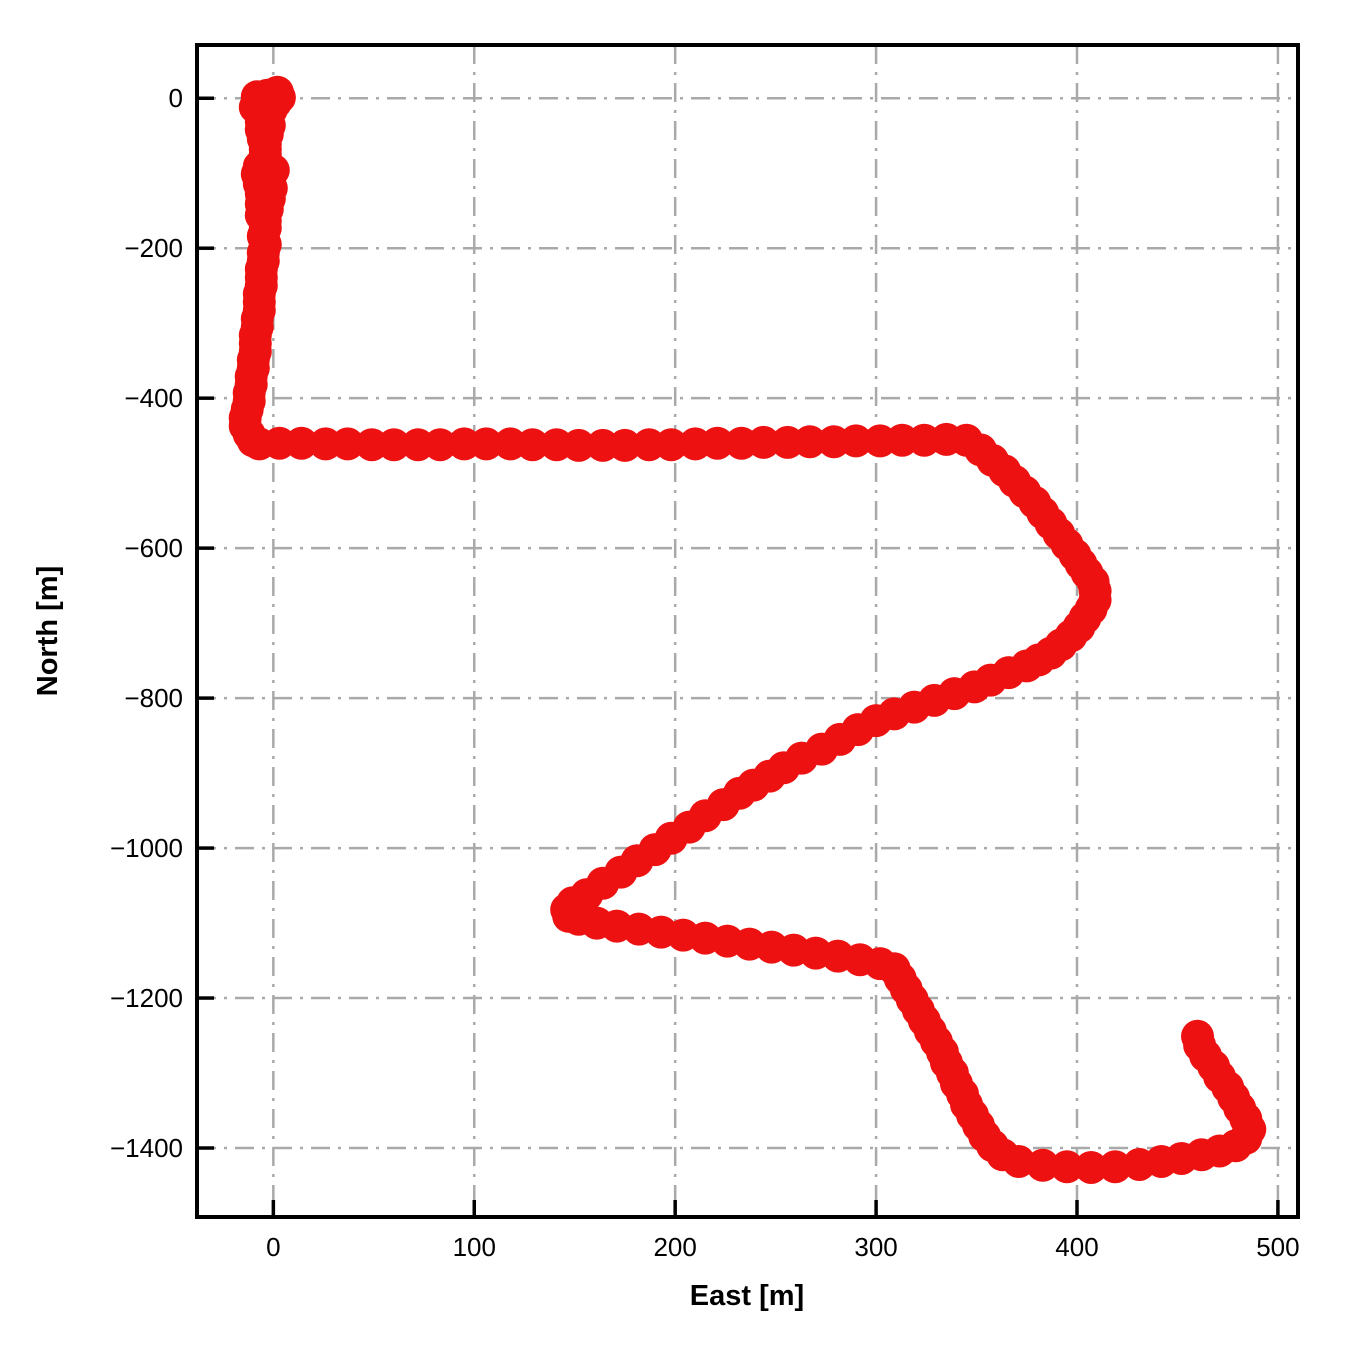  I want to click on y-tick-label: −1000, so click(146, 848).